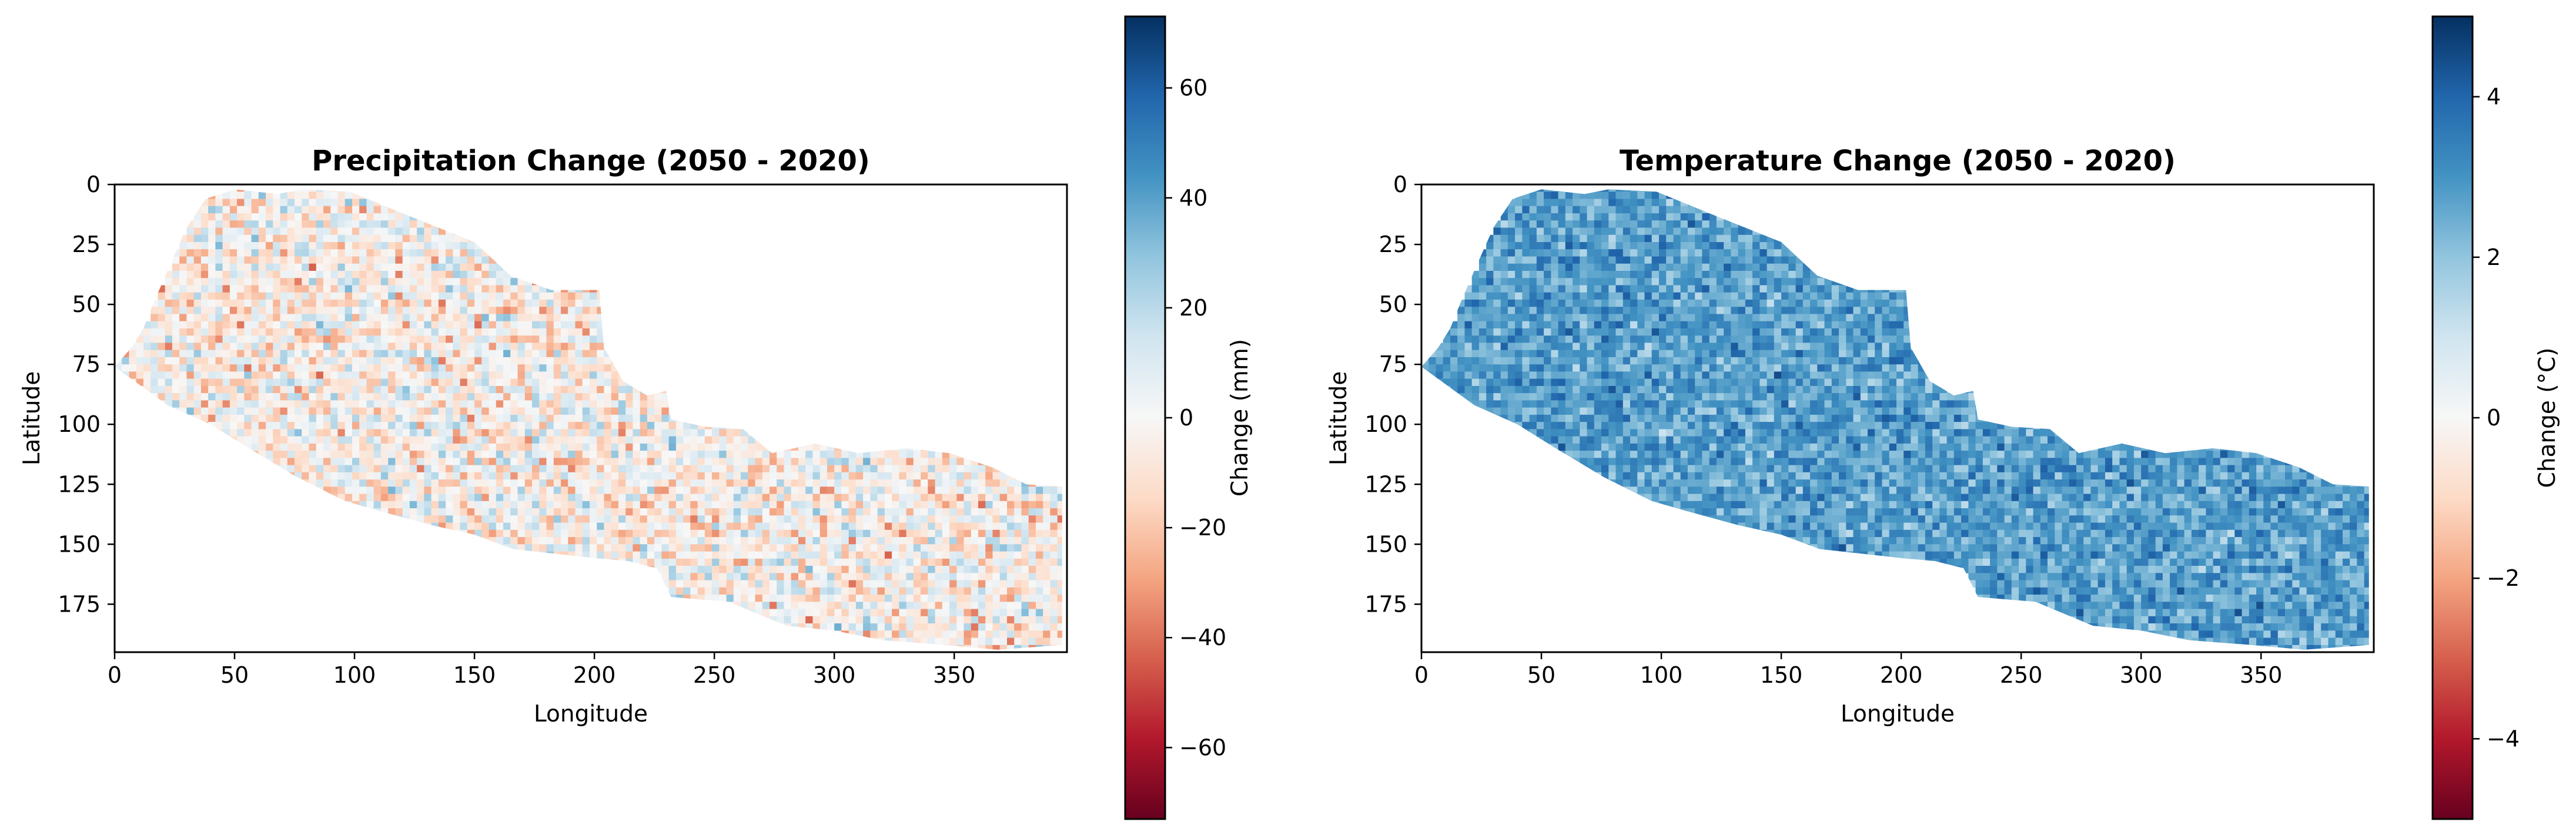 The image size is (2576, 839). Describe the element at coordinates (1193, 88) in the screenshot. I see `colorbar-tick-label: 60` at that location.